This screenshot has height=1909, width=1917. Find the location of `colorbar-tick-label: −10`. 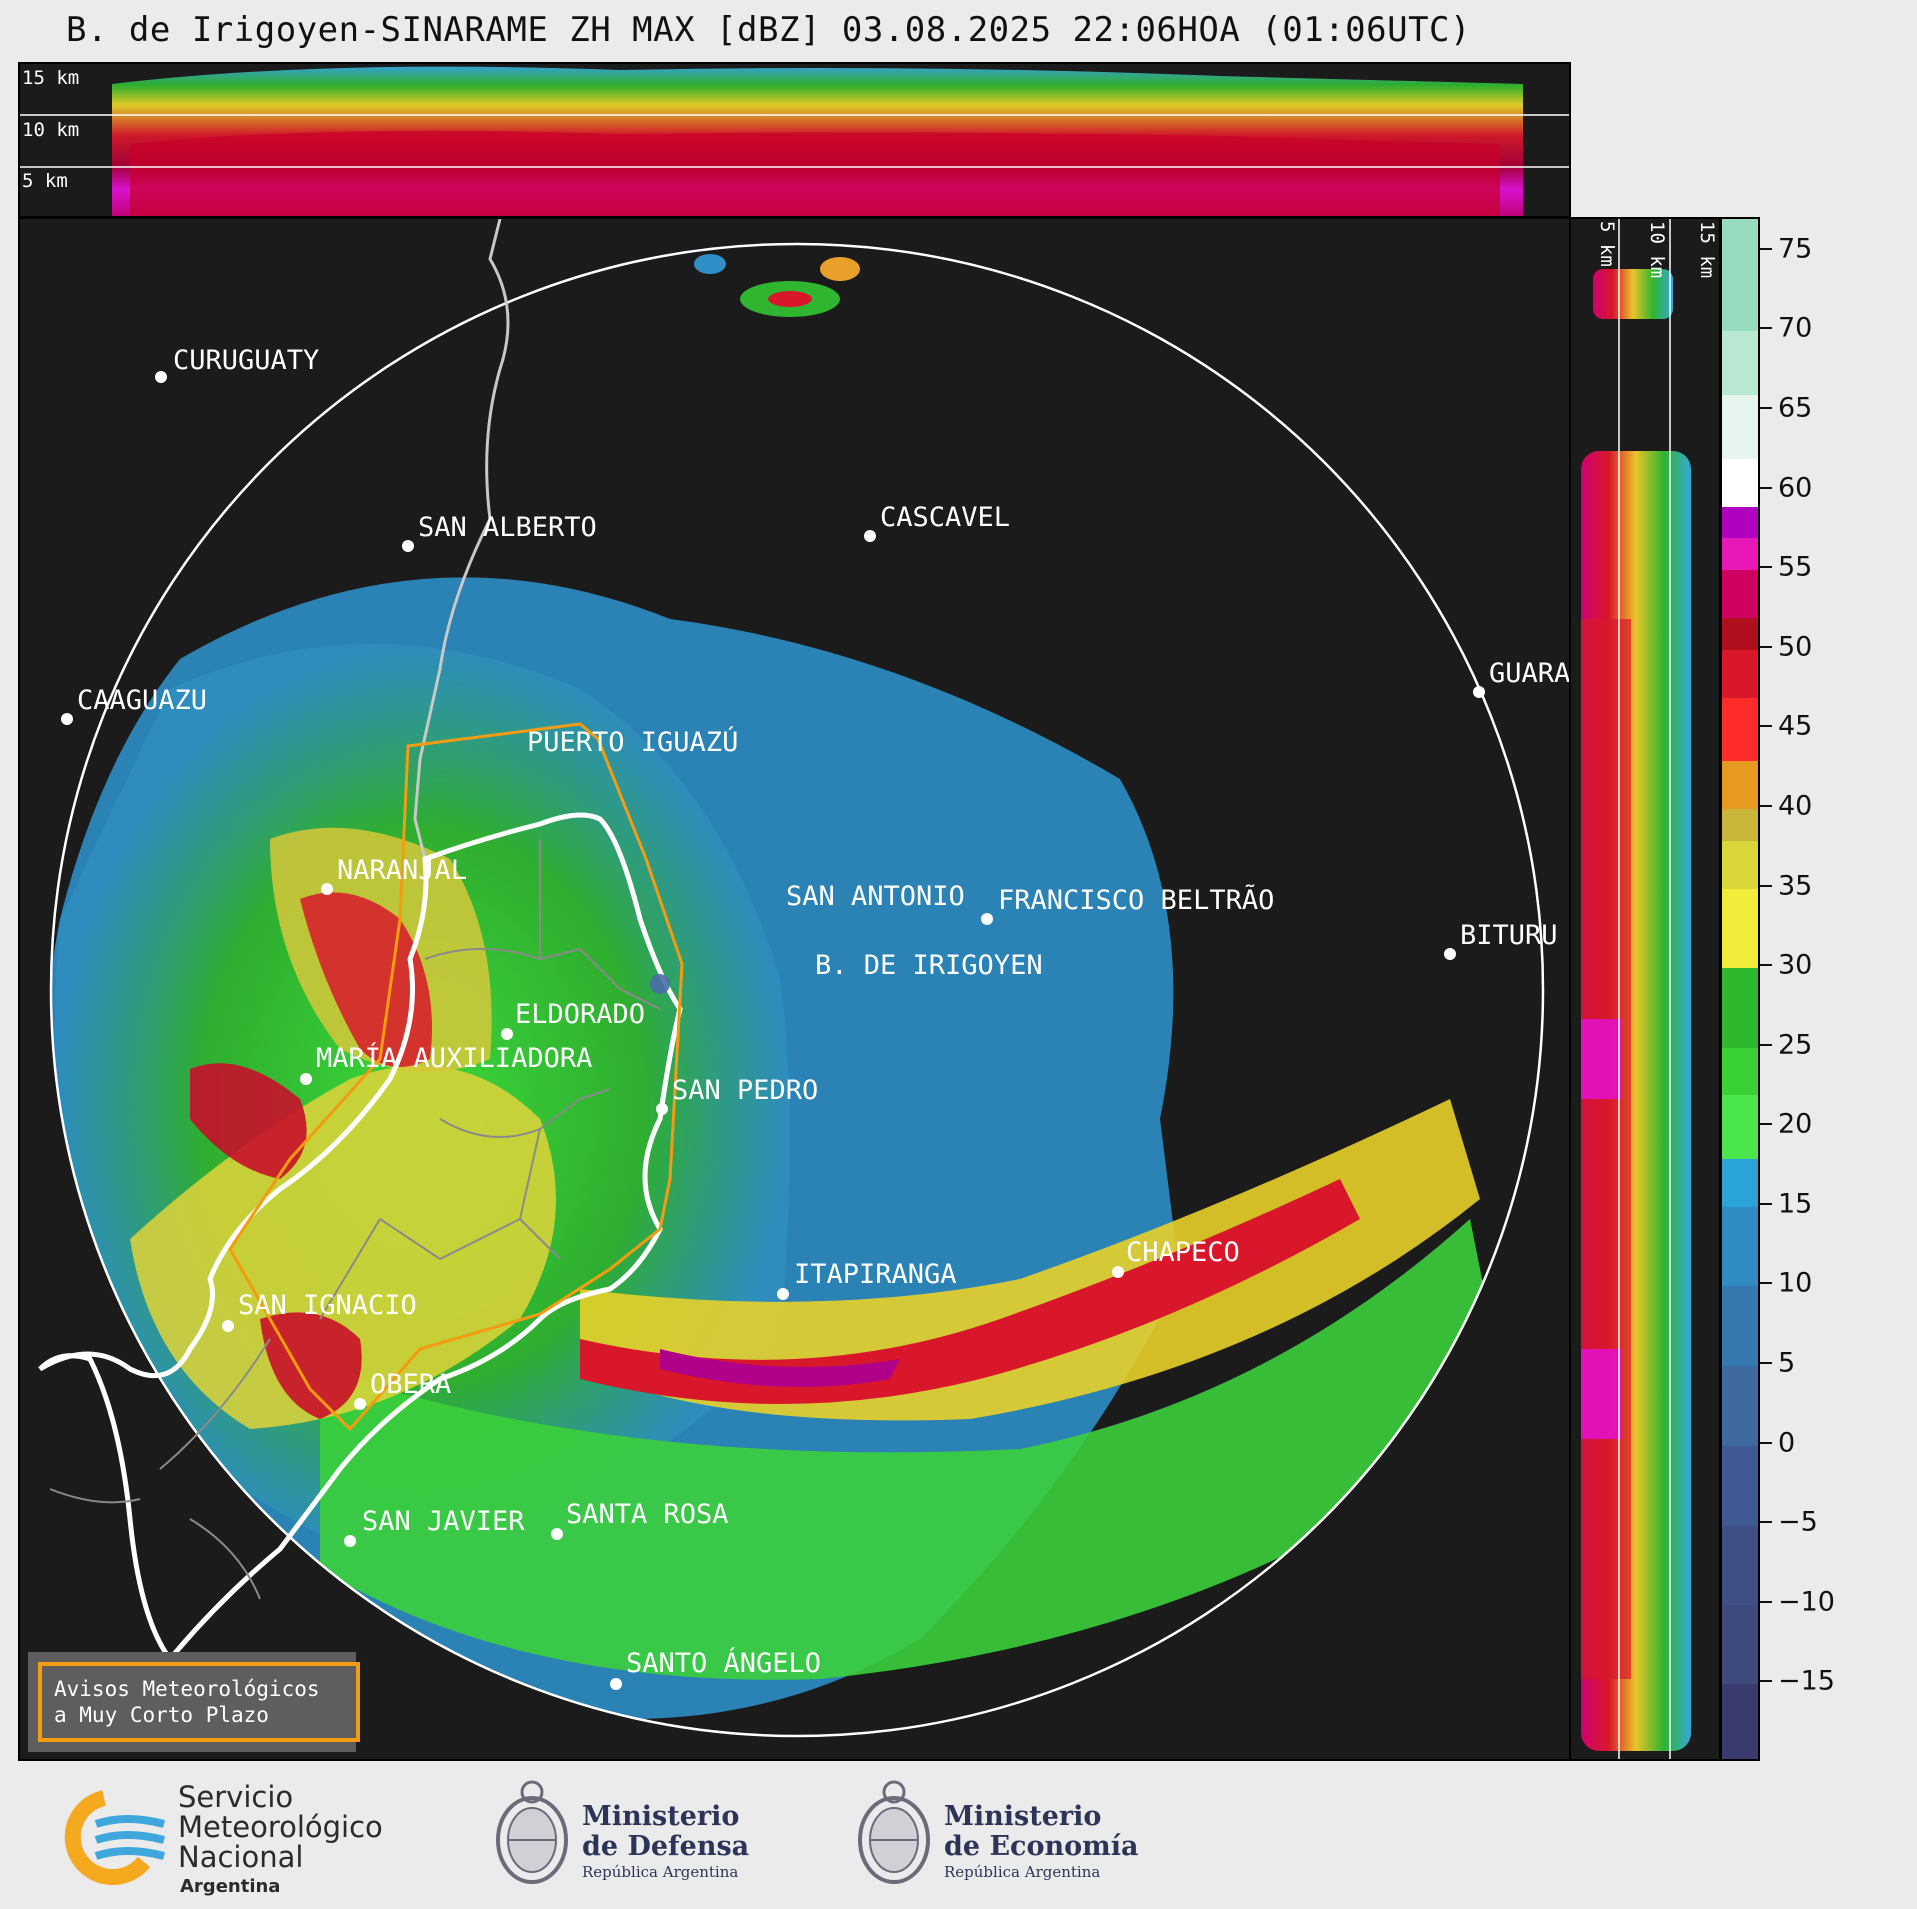

colorbar-tick-label: −10 is located at coordinates (1806, 1602).